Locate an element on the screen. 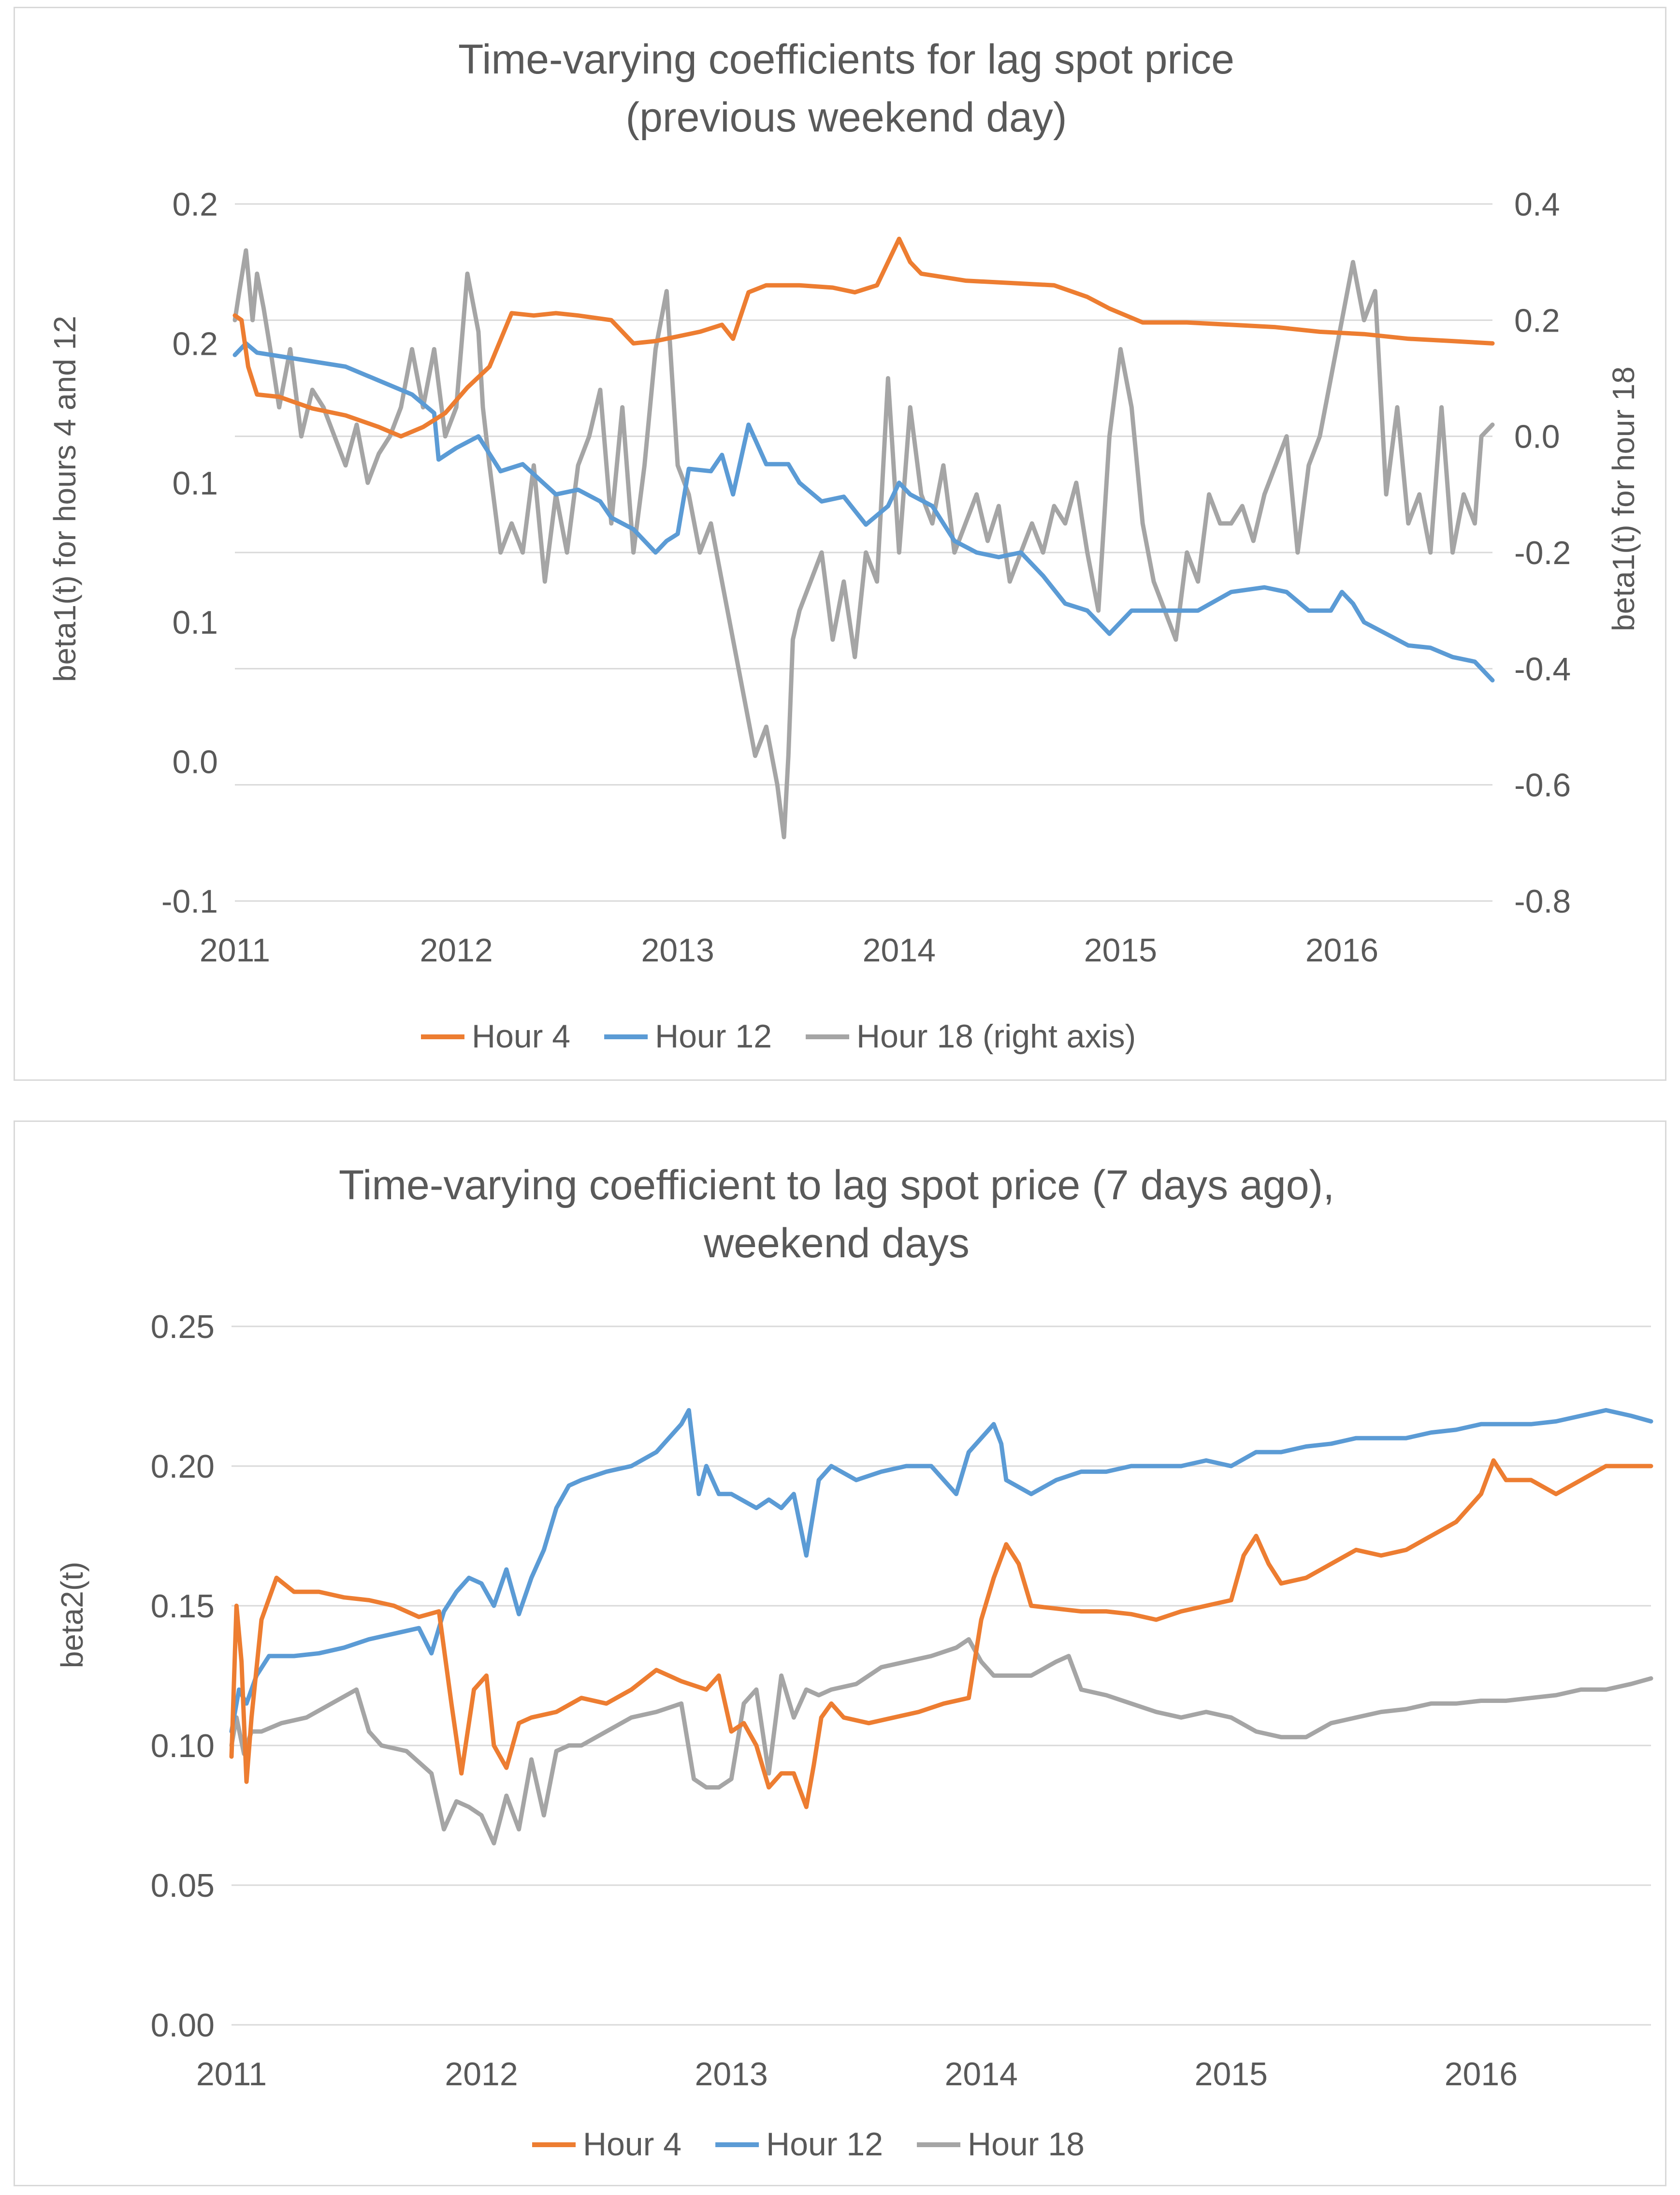  y-tick-label: 0.15 is located at coordinates (183, 1606).